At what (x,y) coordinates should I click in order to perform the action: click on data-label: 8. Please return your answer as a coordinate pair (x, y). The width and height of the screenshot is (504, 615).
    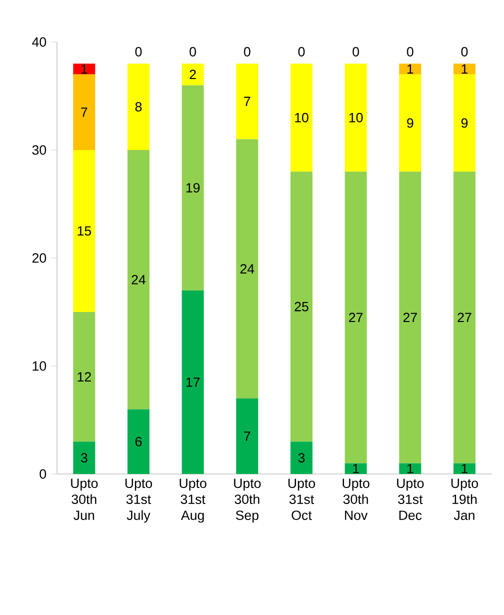
    Looking at the image, I should click on (138, 107).